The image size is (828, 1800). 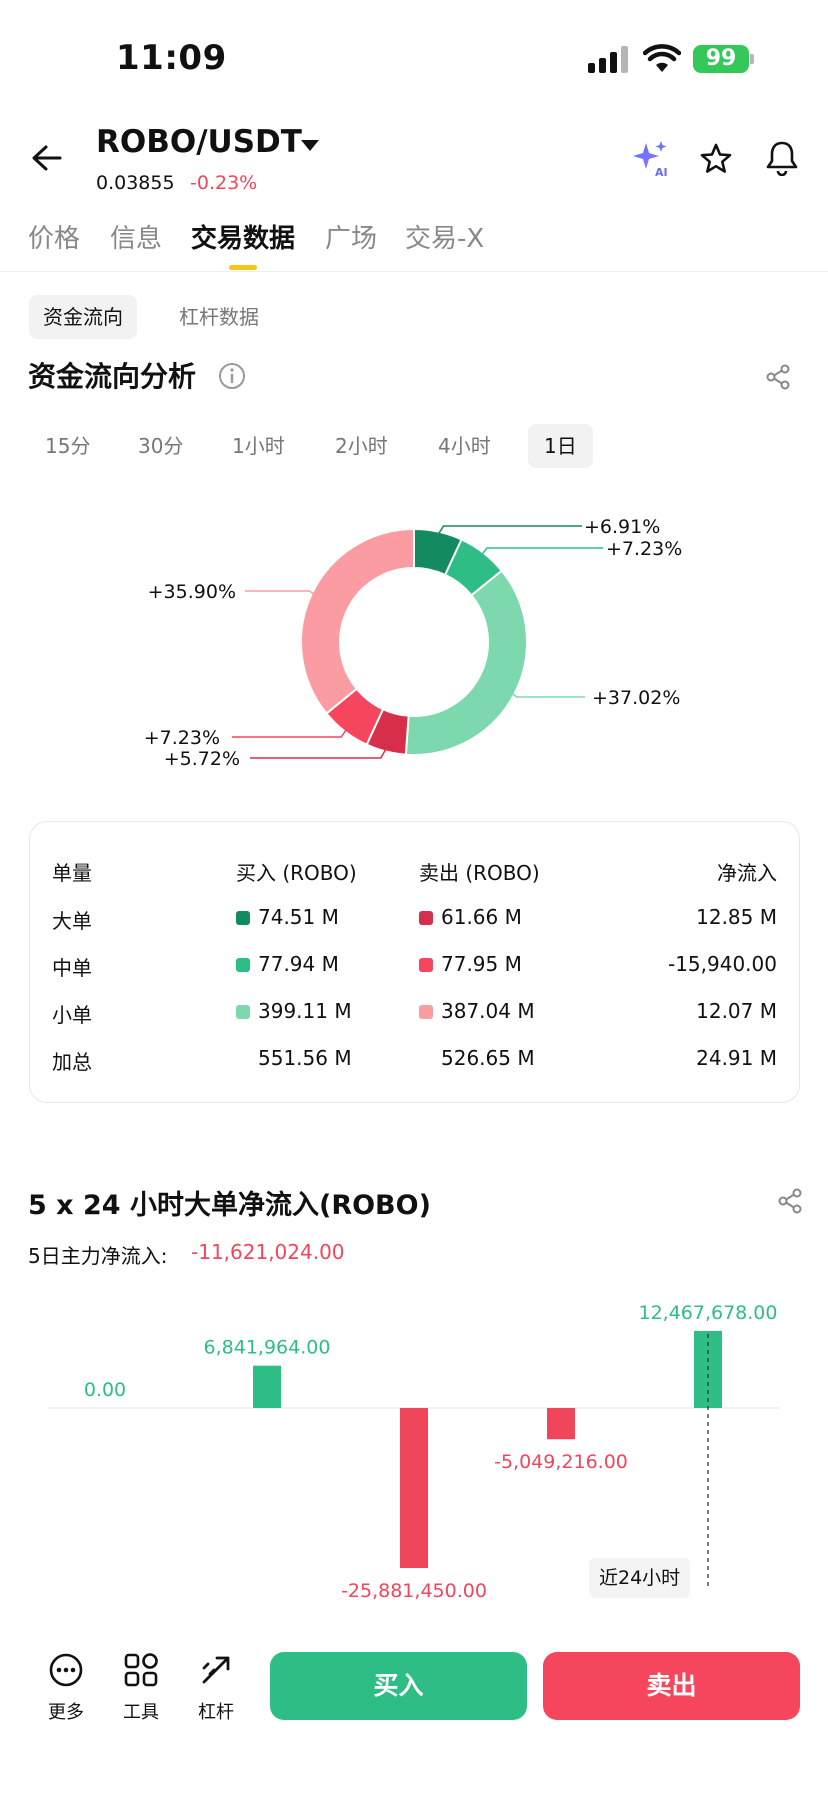 I want to click on sell-medium-swatch, so click(x=426, y=965).